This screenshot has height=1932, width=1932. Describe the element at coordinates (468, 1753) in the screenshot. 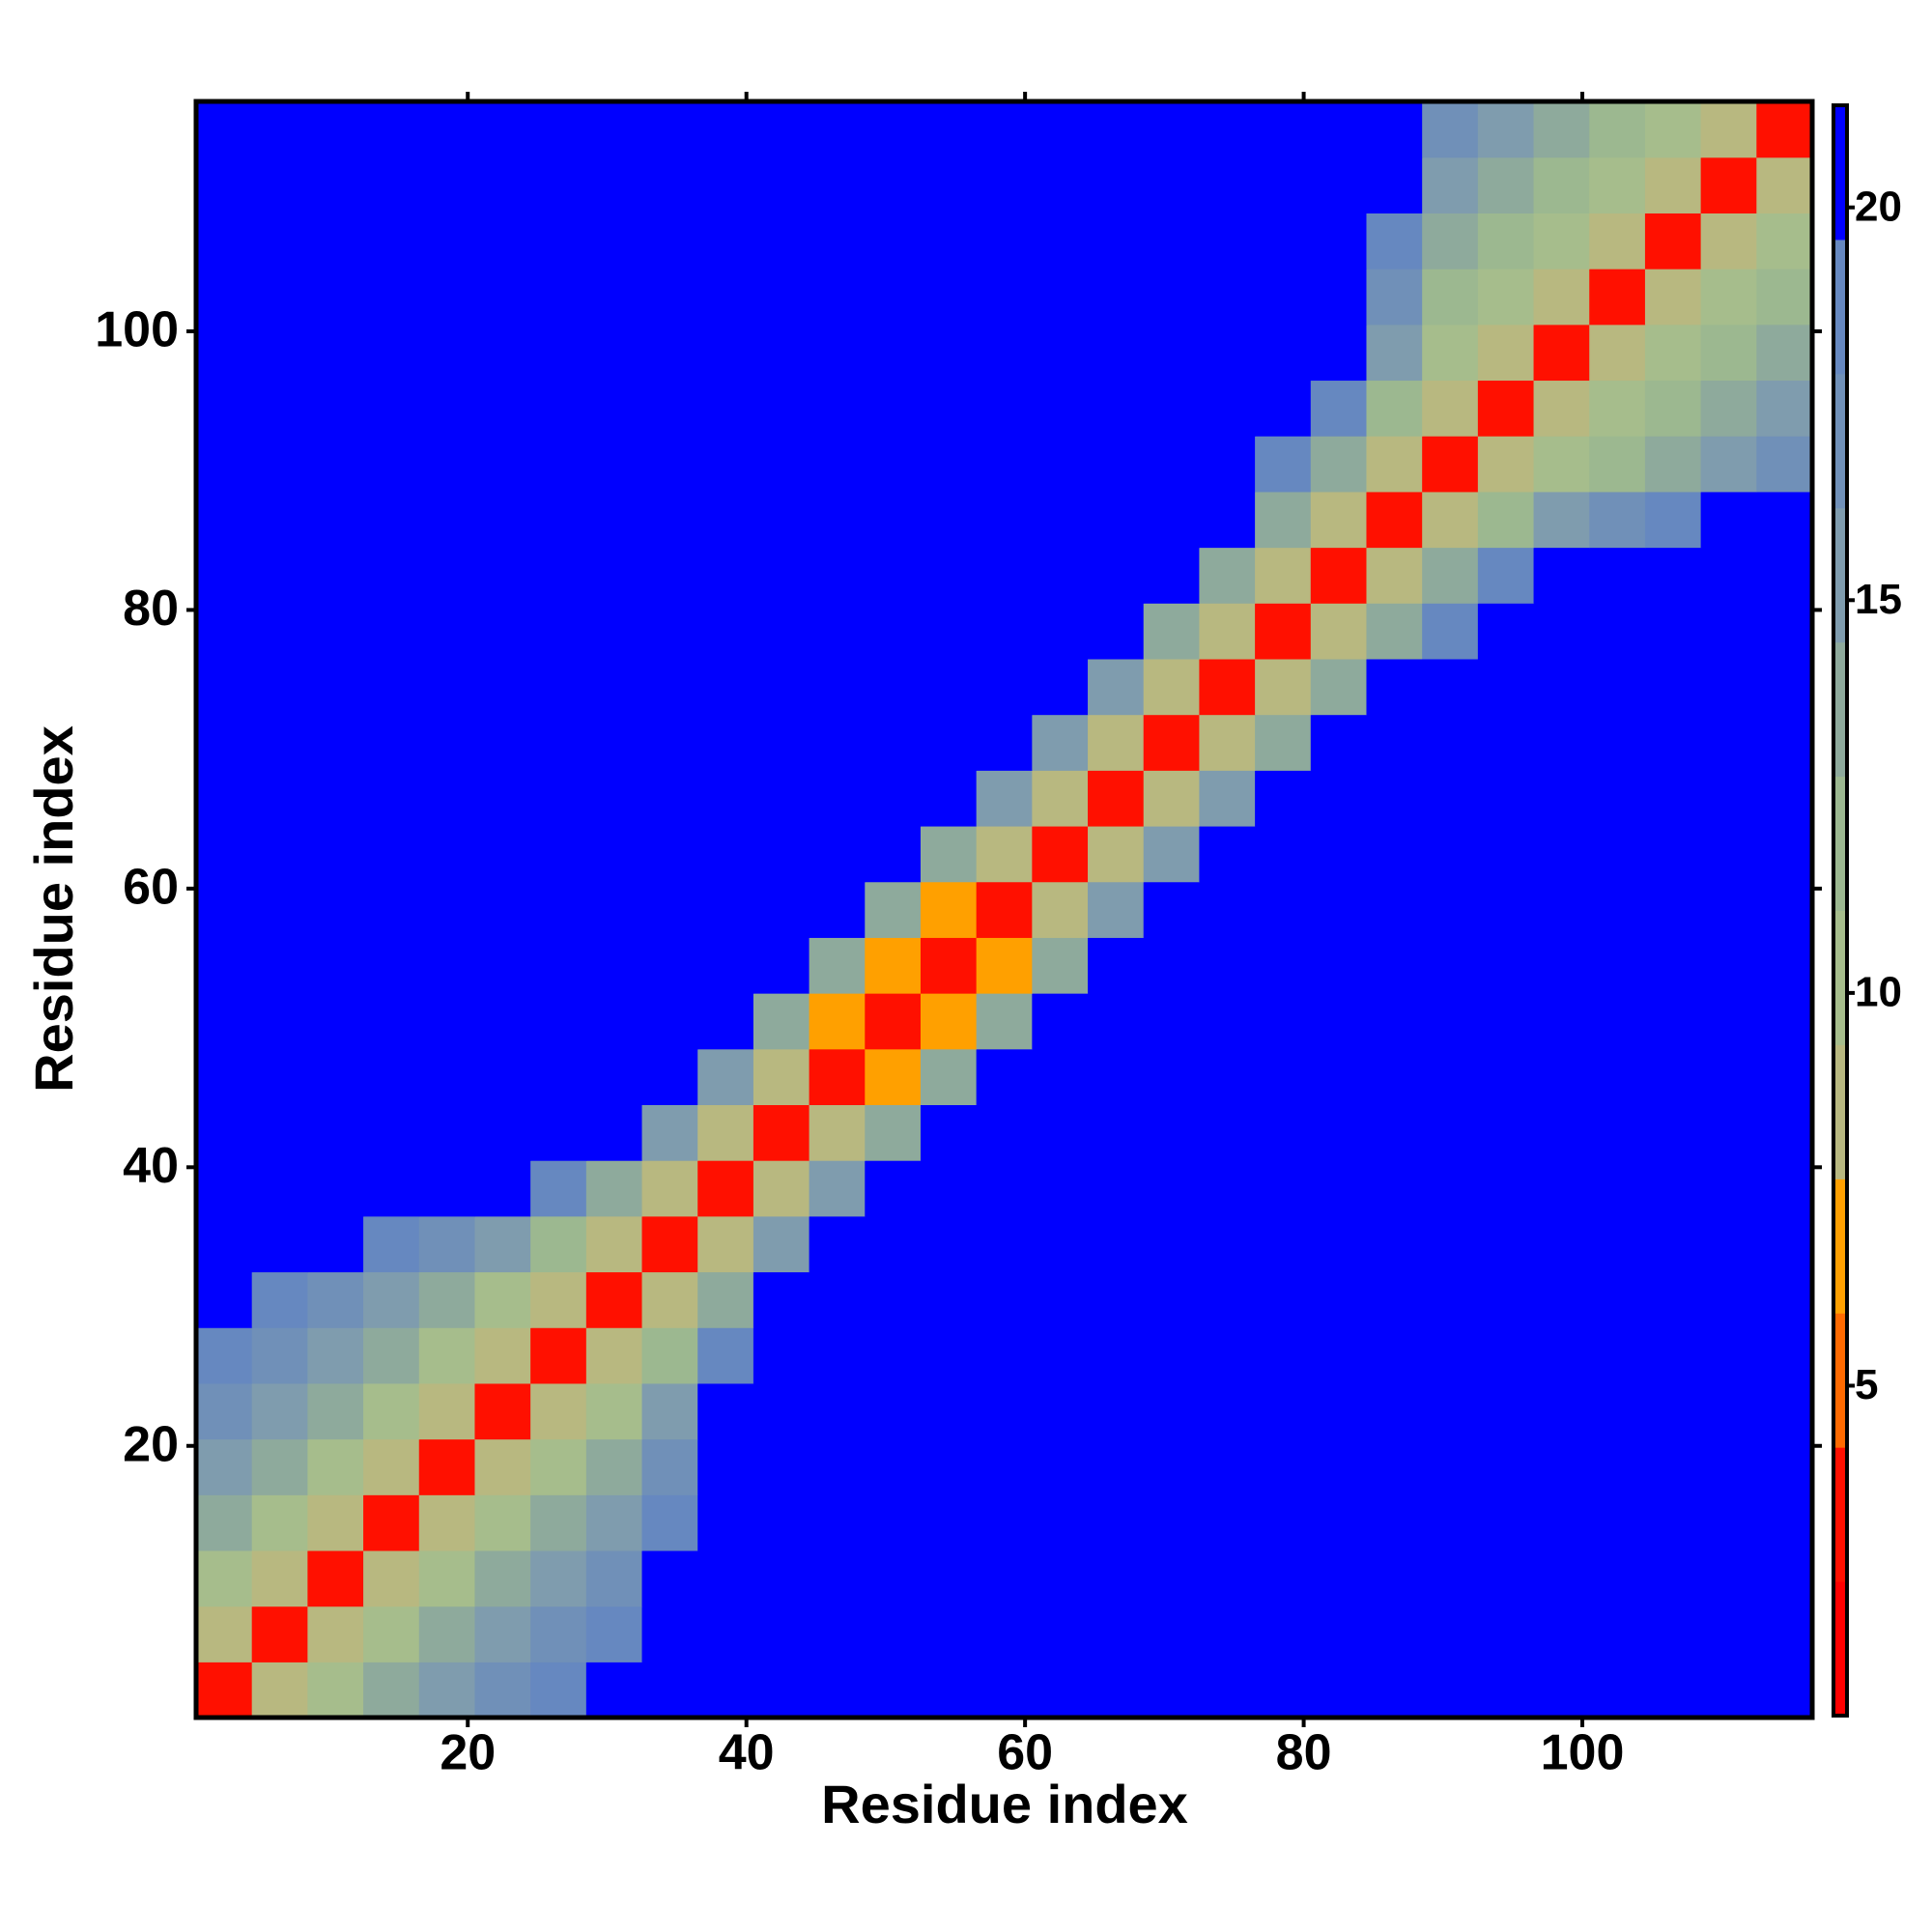

I see `x-tick-label: 20` at that location.